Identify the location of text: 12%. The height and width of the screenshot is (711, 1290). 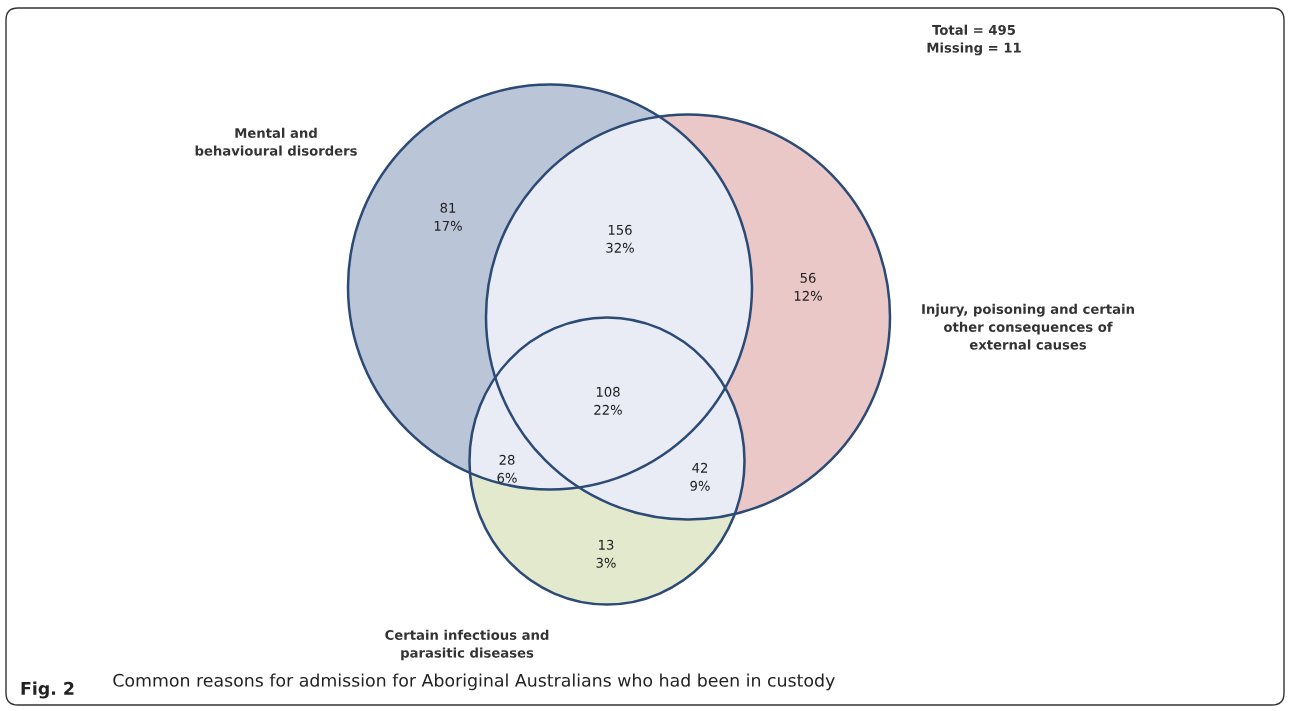
(808, 295).